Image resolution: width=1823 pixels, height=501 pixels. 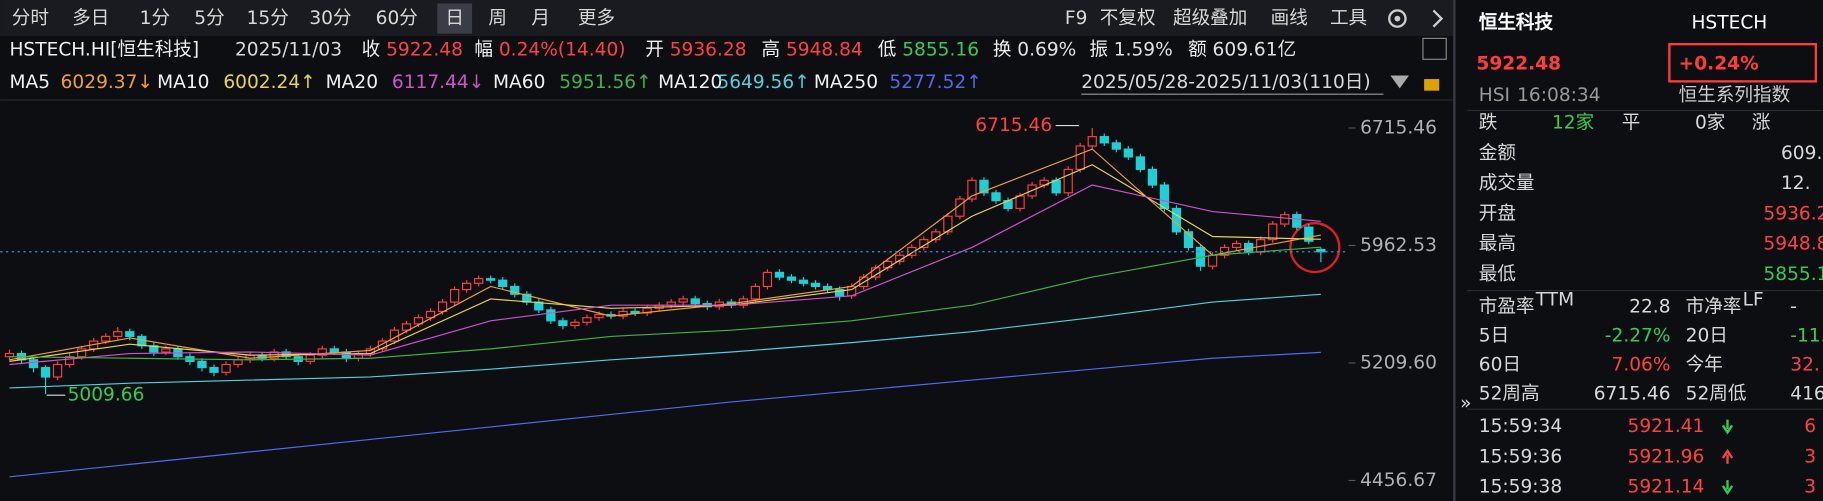 What do you see at coordinates (90, 18) in the screenshot?
I see `period-button: 多日` at bounding box center [90, 18].